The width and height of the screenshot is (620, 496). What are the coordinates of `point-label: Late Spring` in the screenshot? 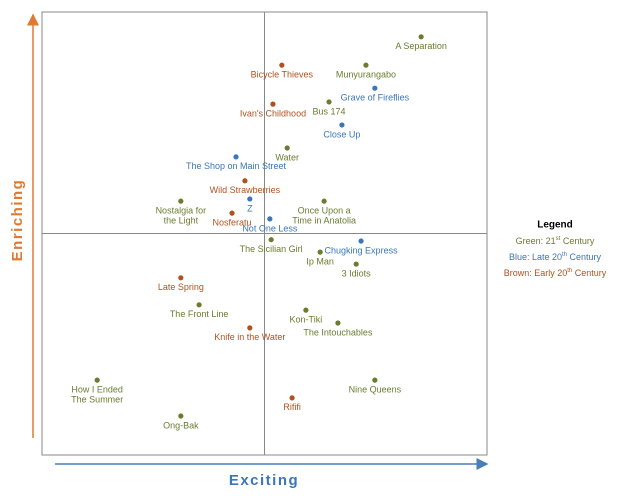 It's located at (181, 287).